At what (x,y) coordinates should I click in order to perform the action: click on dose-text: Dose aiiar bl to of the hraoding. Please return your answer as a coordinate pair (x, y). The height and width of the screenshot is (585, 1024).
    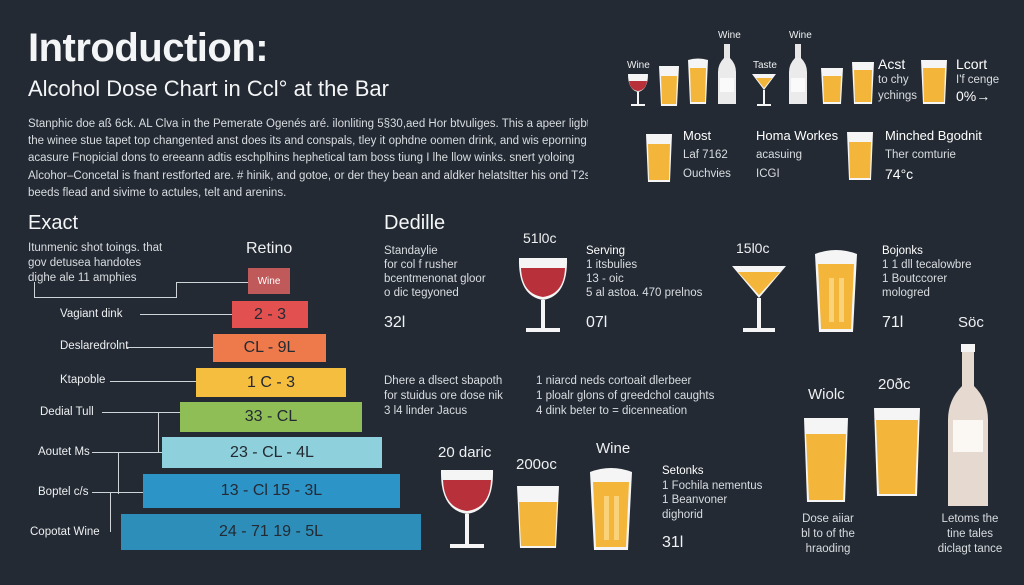
    Looking at the image, I should click on (828, 534).